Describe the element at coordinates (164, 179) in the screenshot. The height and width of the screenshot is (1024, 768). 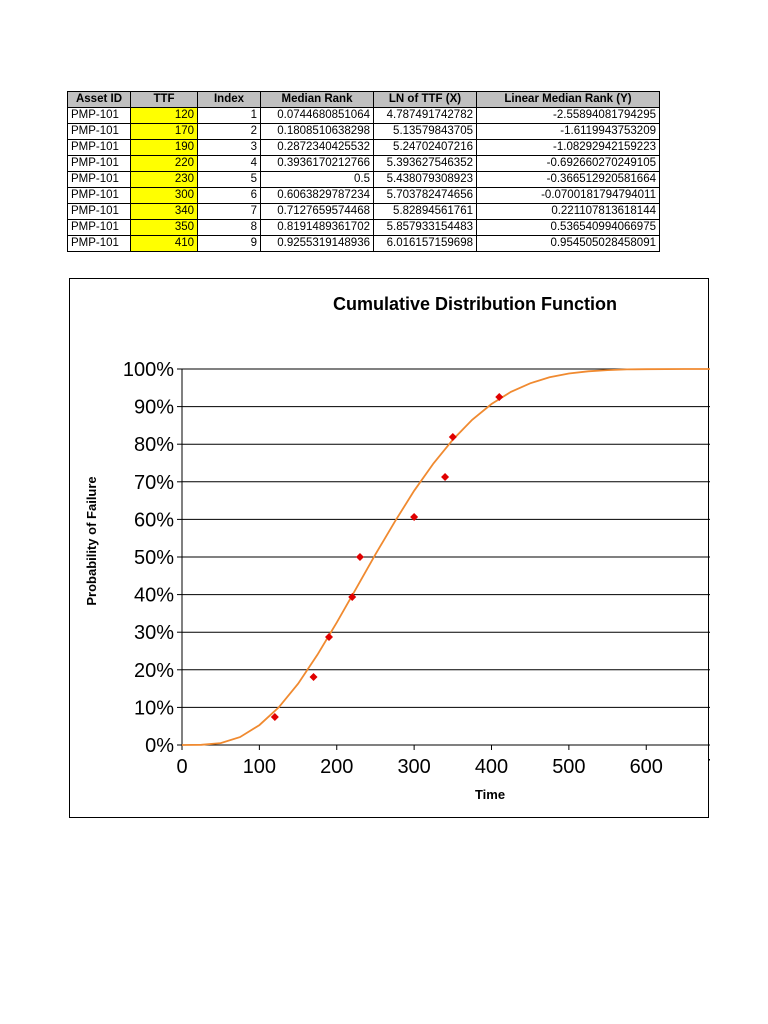
I see `cell-ttf: 230` at that location.